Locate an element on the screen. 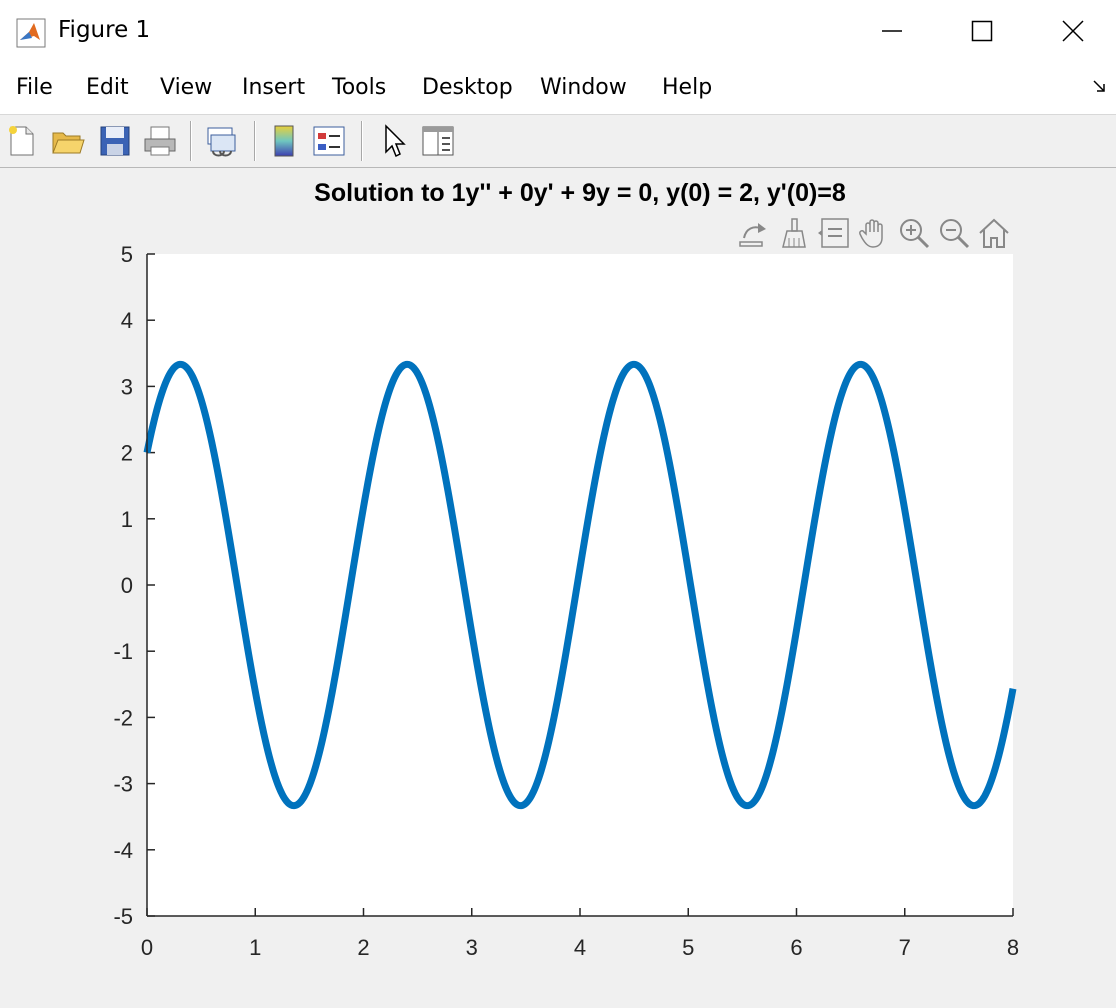 The height and width of the screenshot is (1008, 1116). y-tick-label: 2 is located at coordinates (127, 453).